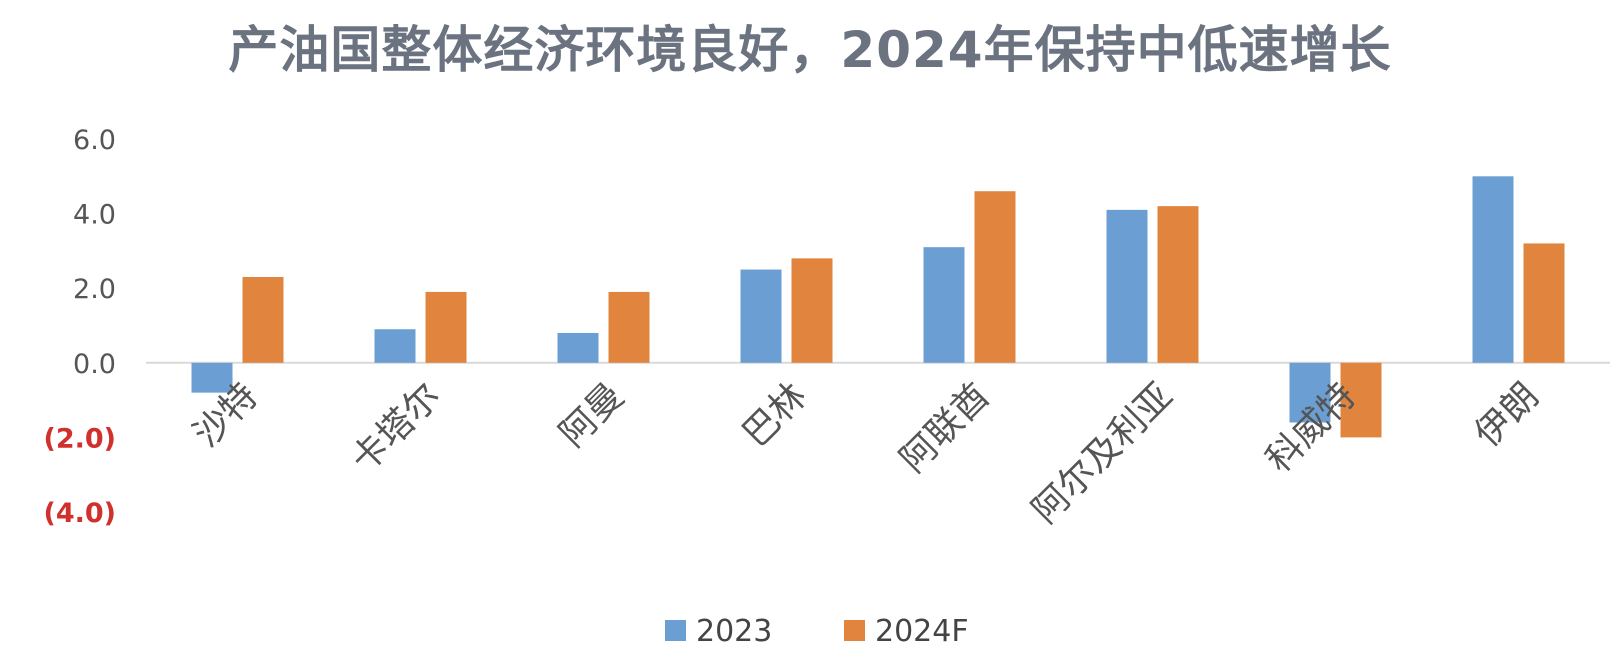 The height and width of the screenshot is (666, 1620). I want to click on y-tick-label: (2.0), so click(79, 438).